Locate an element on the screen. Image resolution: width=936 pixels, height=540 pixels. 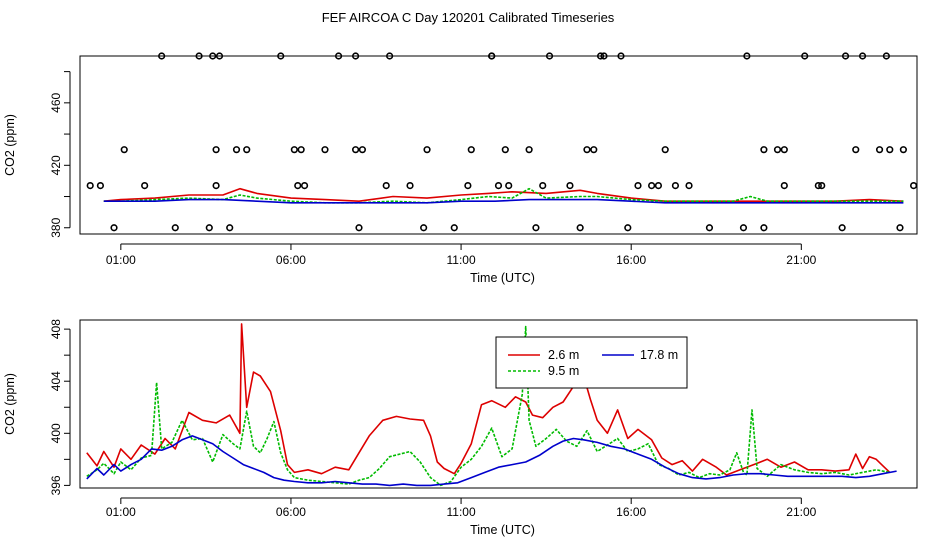
legend-label-17.8m: 17.8 m is located at coordinates (659, 355).